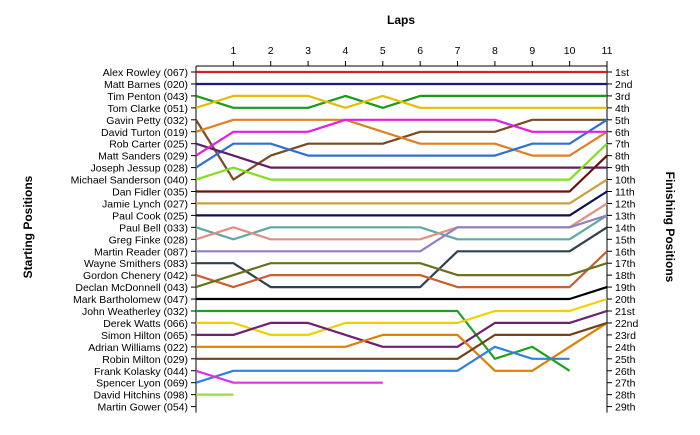 Image resolution: width=700 pixels, height=435 pixels. What do you see at coordinates (625, 228) in the screenshot?
I see `finish-position-label: 14th` at bounding box center [625, 228].